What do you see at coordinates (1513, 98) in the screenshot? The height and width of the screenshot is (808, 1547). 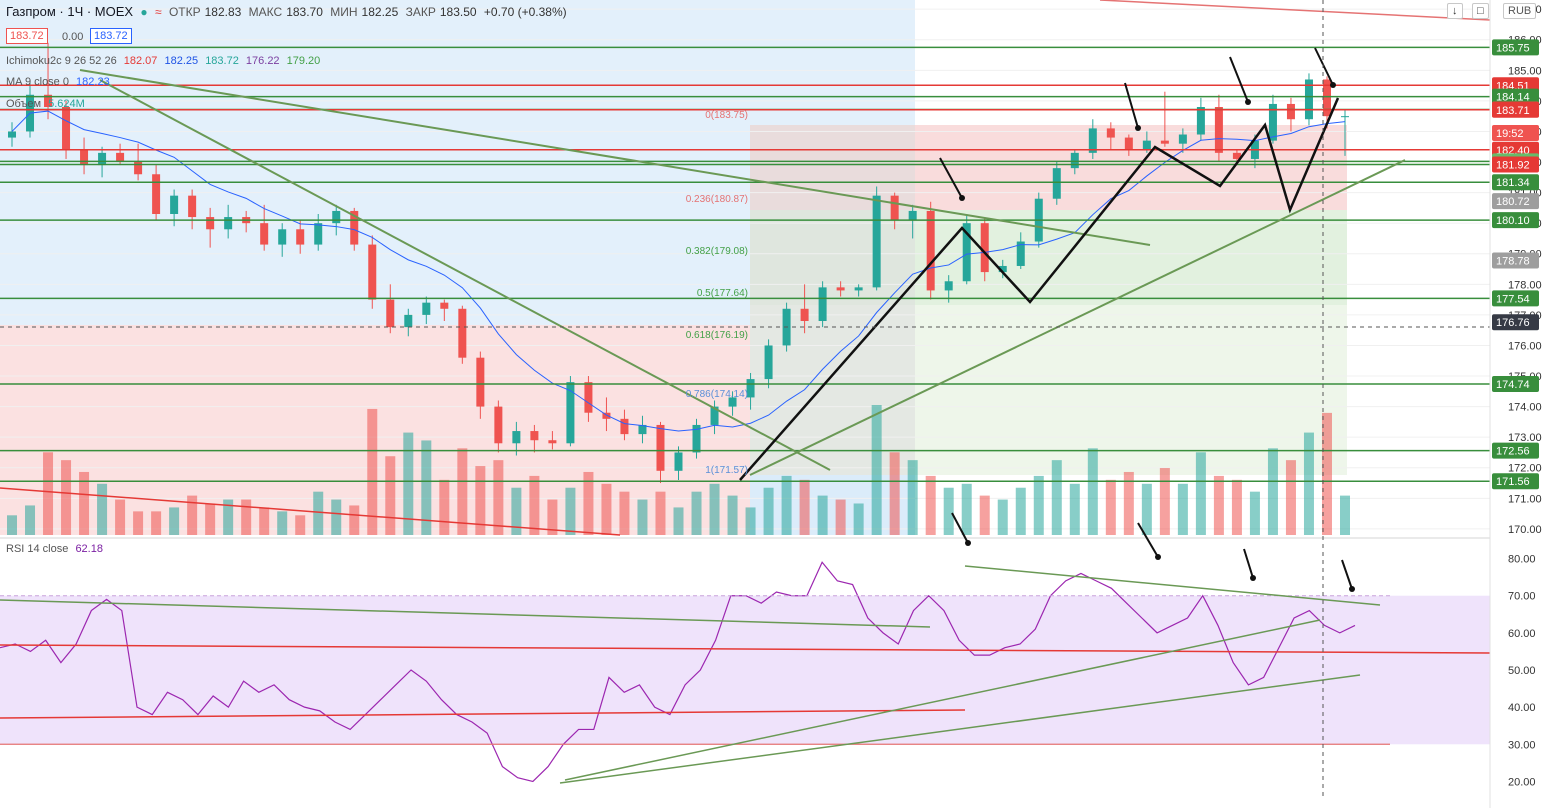 I see `price-badge-label: 184.14` at bounding box center [1513, 98].